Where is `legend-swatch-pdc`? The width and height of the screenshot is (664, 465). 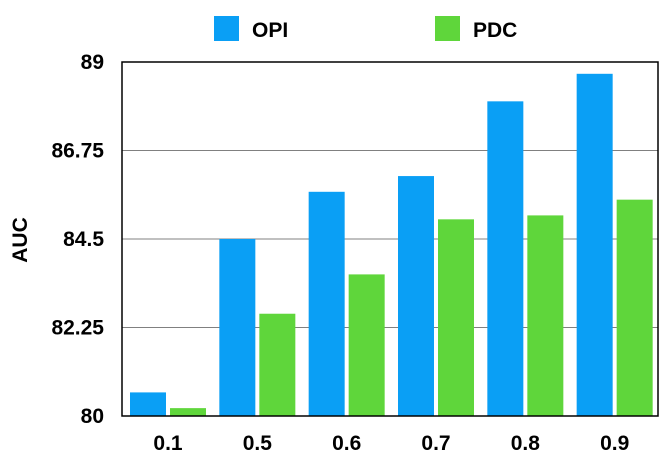 legend-swatch-pdc is located at coordinates (447, 28).